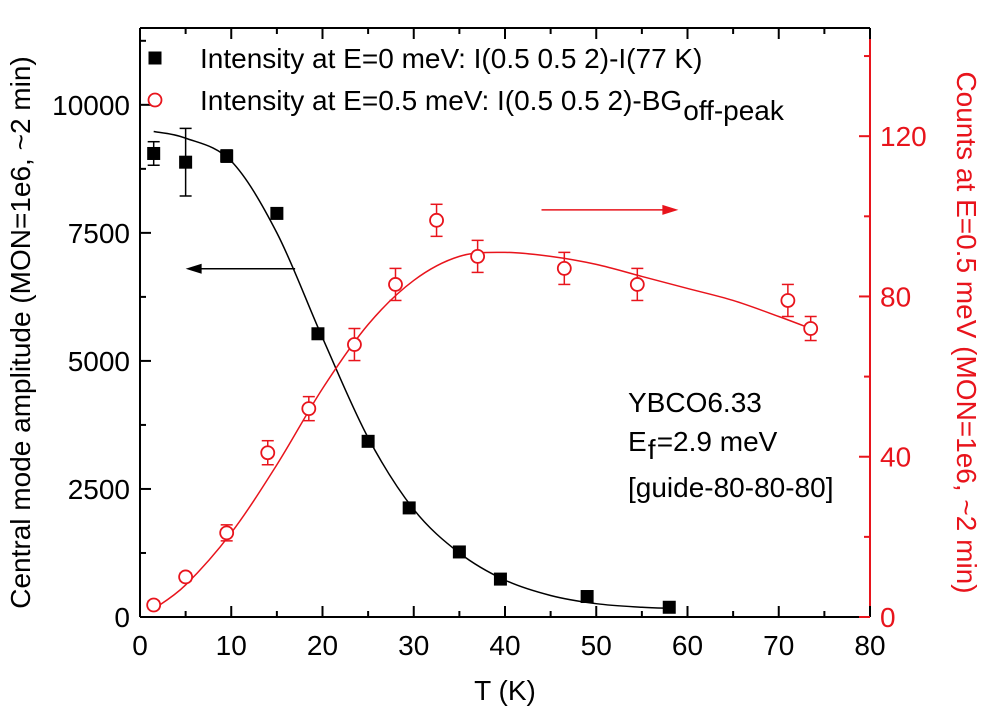  What do you see at coordinates (505, 690) in the screenshot?
I see `x-axis-title: T (K)` at bounding box center [505, 690].